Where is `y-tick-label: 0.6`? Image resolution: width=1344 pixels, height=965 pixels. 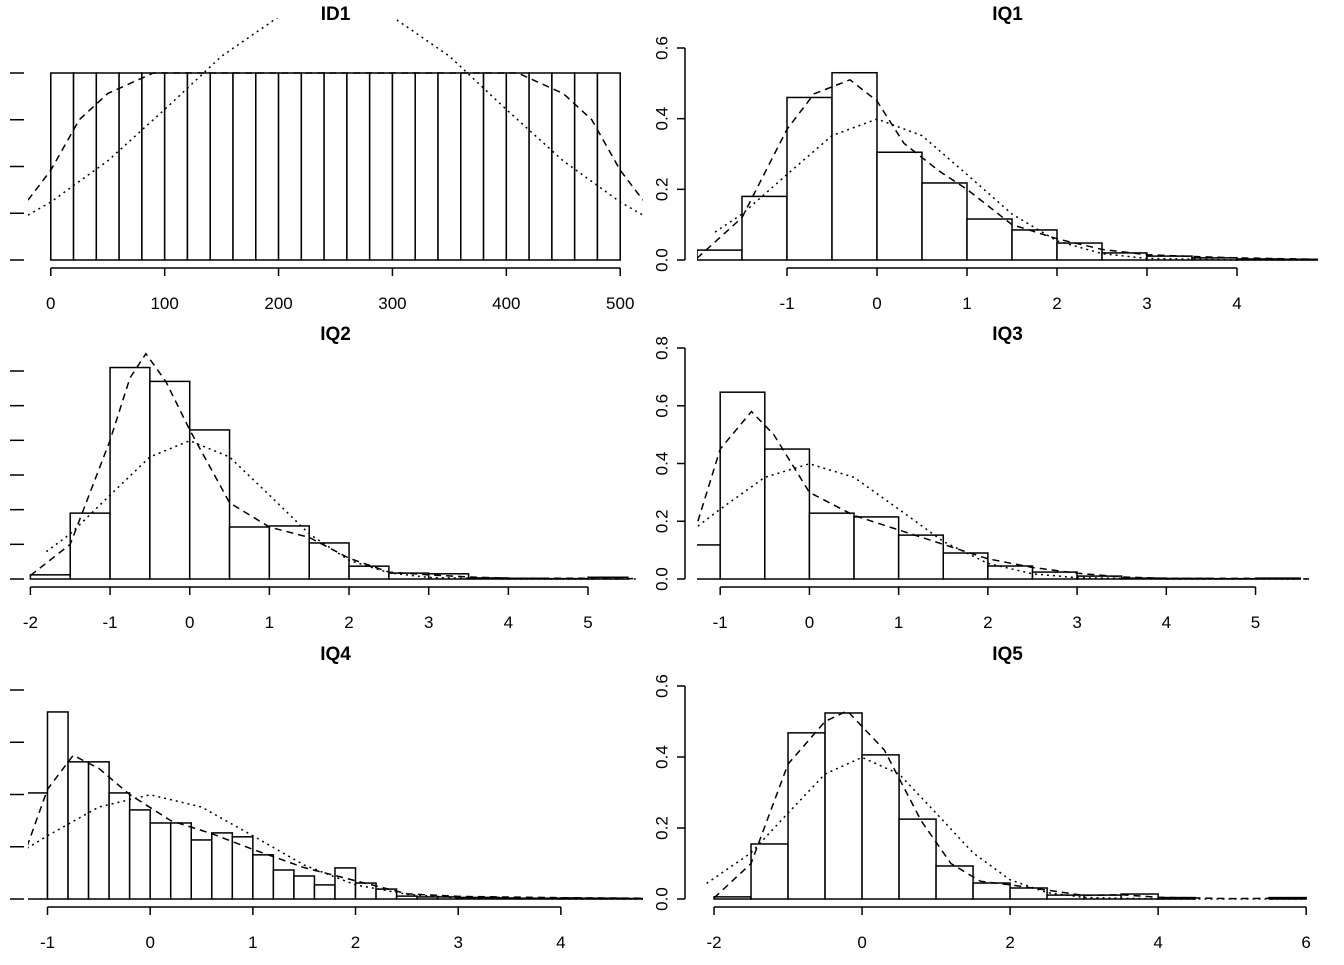 y-tick-label: 0.6 is located at coordinates (661, 686).